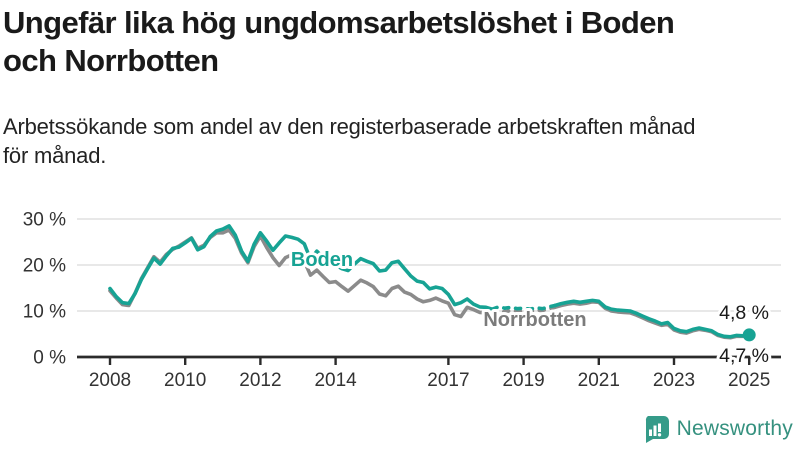 This screenshot has width=800, height=450. I want to click on x-tick-label: 2008, so click(110, 380).